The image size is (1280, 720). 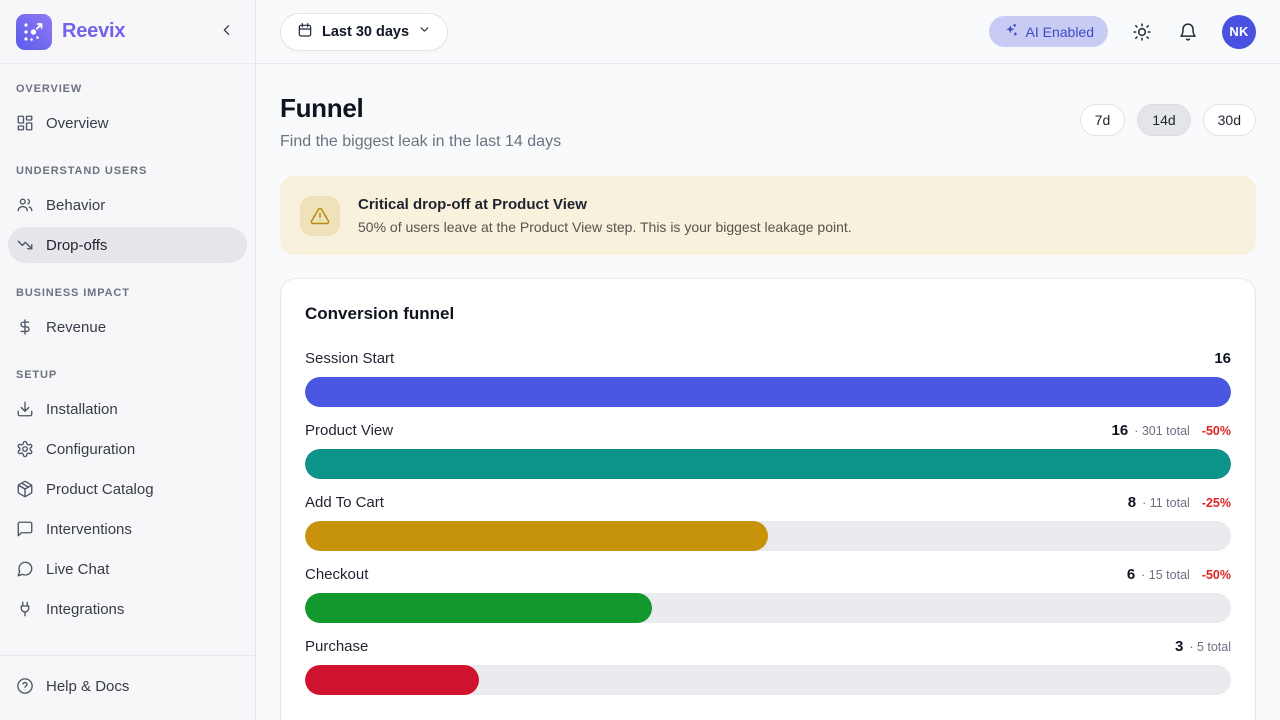 I want to click on ai-enabled-badge: AI Enabled, so click(x=1048, y=31).